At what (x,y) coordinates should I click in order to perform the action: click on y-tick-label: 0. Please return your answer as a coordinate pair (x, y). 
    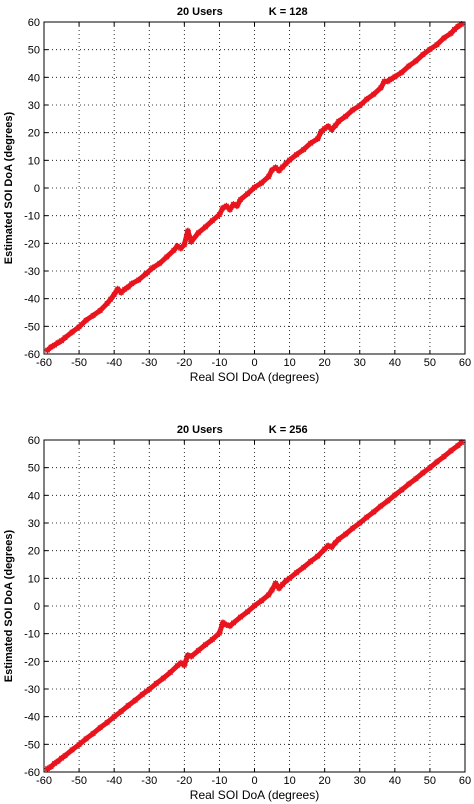
    Looking at the image, I should click on (37, 189).